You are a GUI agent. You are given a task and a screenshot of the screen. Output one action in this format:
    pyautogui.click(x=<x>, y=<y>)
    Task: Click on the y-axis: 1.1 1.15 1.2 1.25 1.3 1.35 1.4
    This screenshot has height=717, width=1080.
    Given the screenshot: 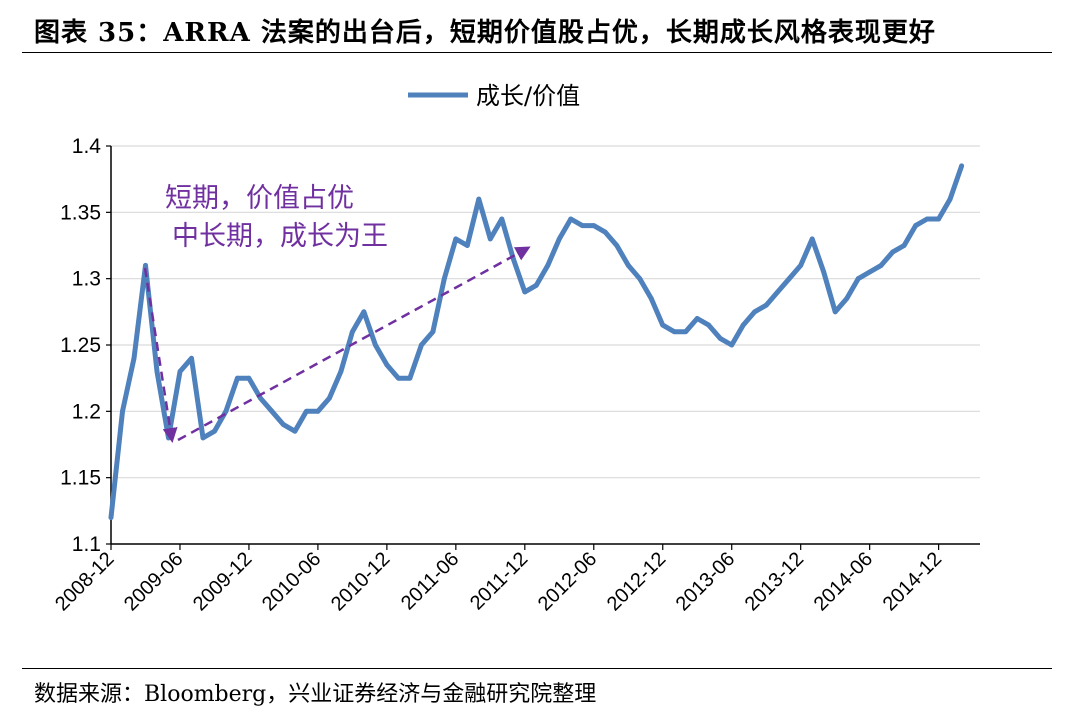 What is the action you would take?
    pyautogui.click(x=86, y=345)
    